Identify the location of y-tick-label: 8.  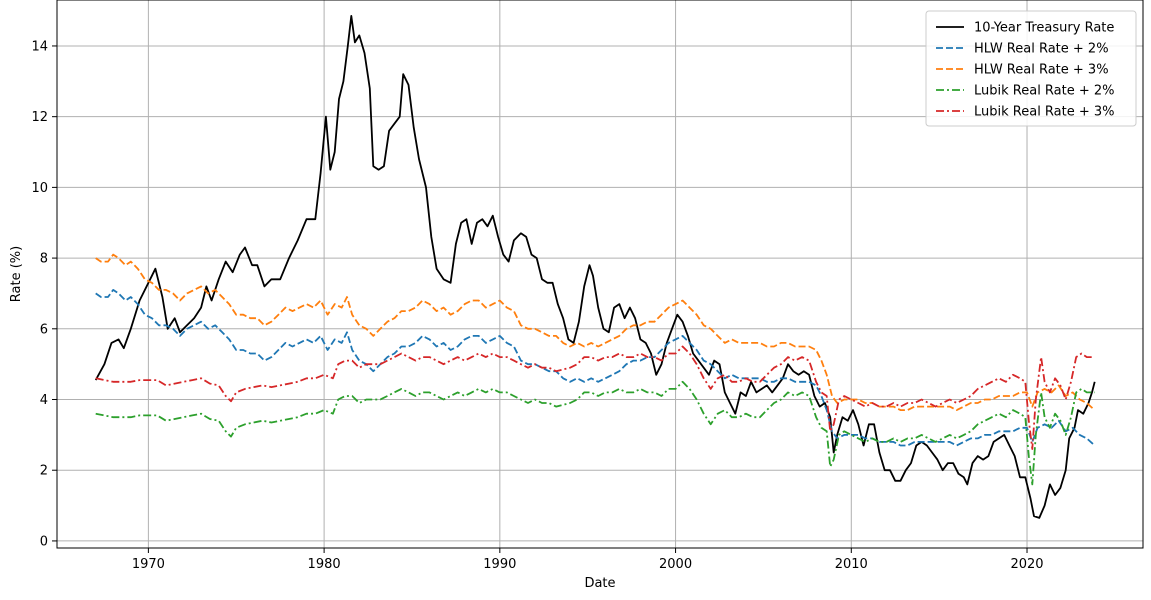
(44, 259).